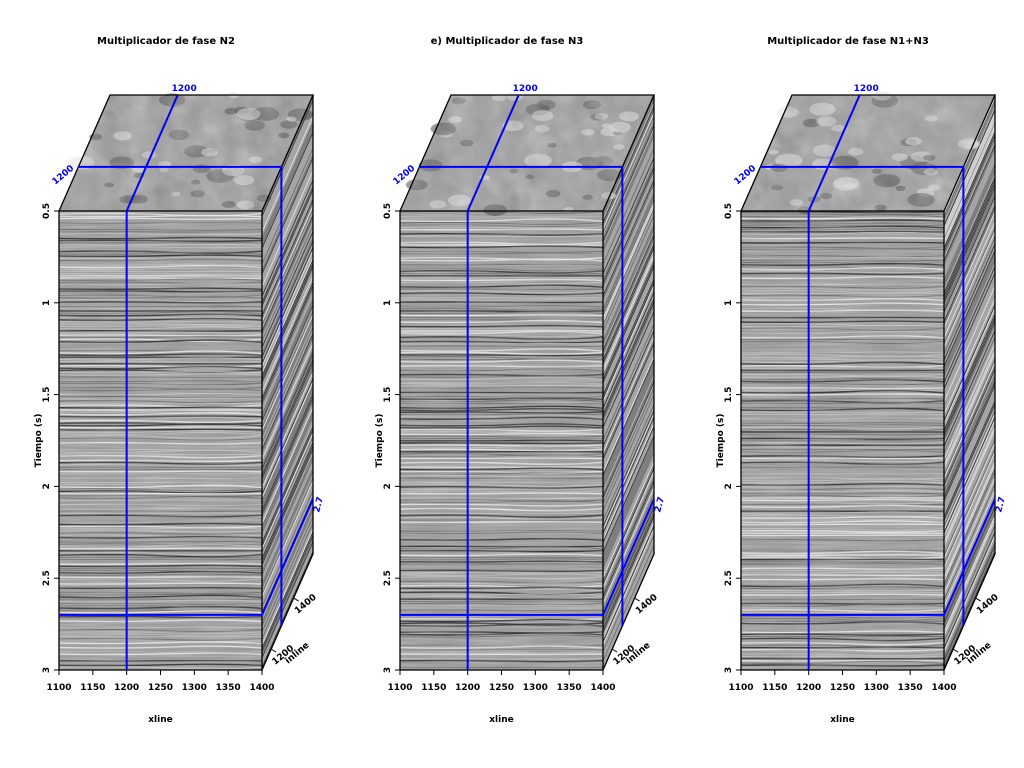  I want to click on x-tick-label: 1150, so click(433, 688).